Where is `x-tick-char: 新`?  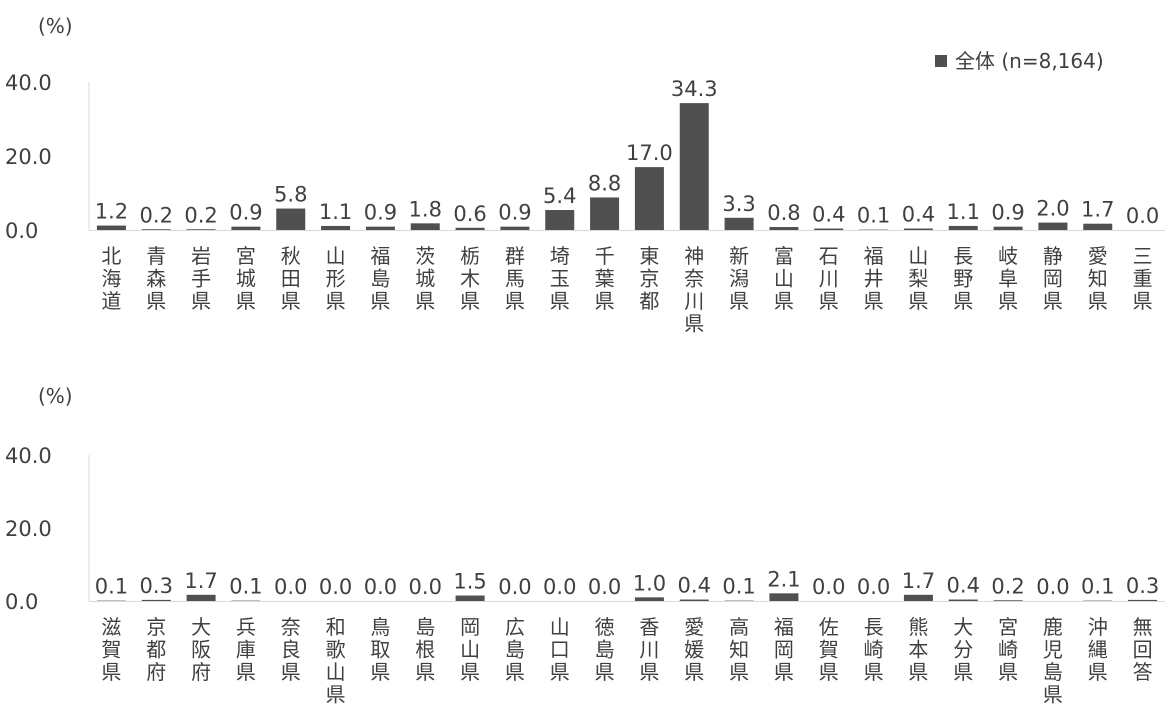
x-tick-char: 新 is located at coordinates (739, 256).